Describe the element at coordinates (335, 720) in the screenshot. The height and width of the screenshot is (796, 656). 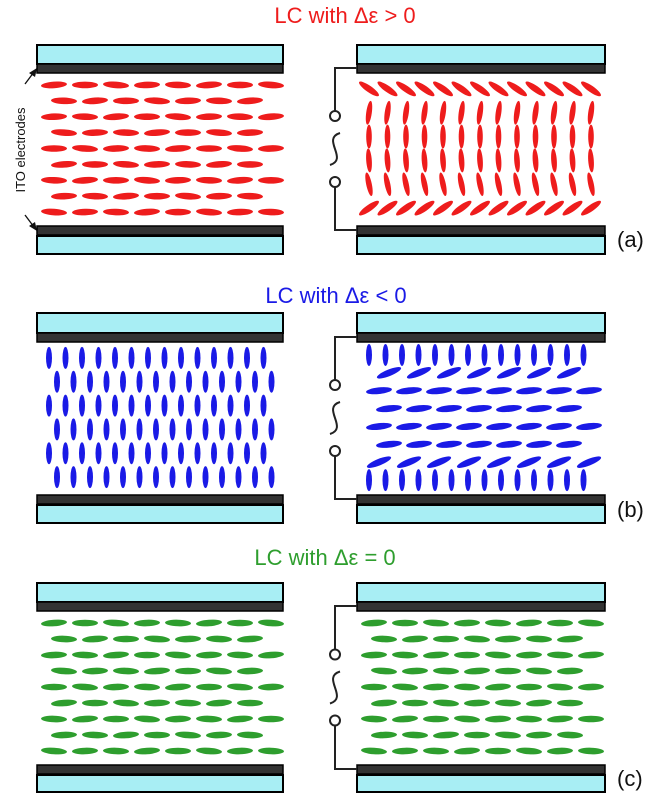
I see `terminal-bottom` at that location.